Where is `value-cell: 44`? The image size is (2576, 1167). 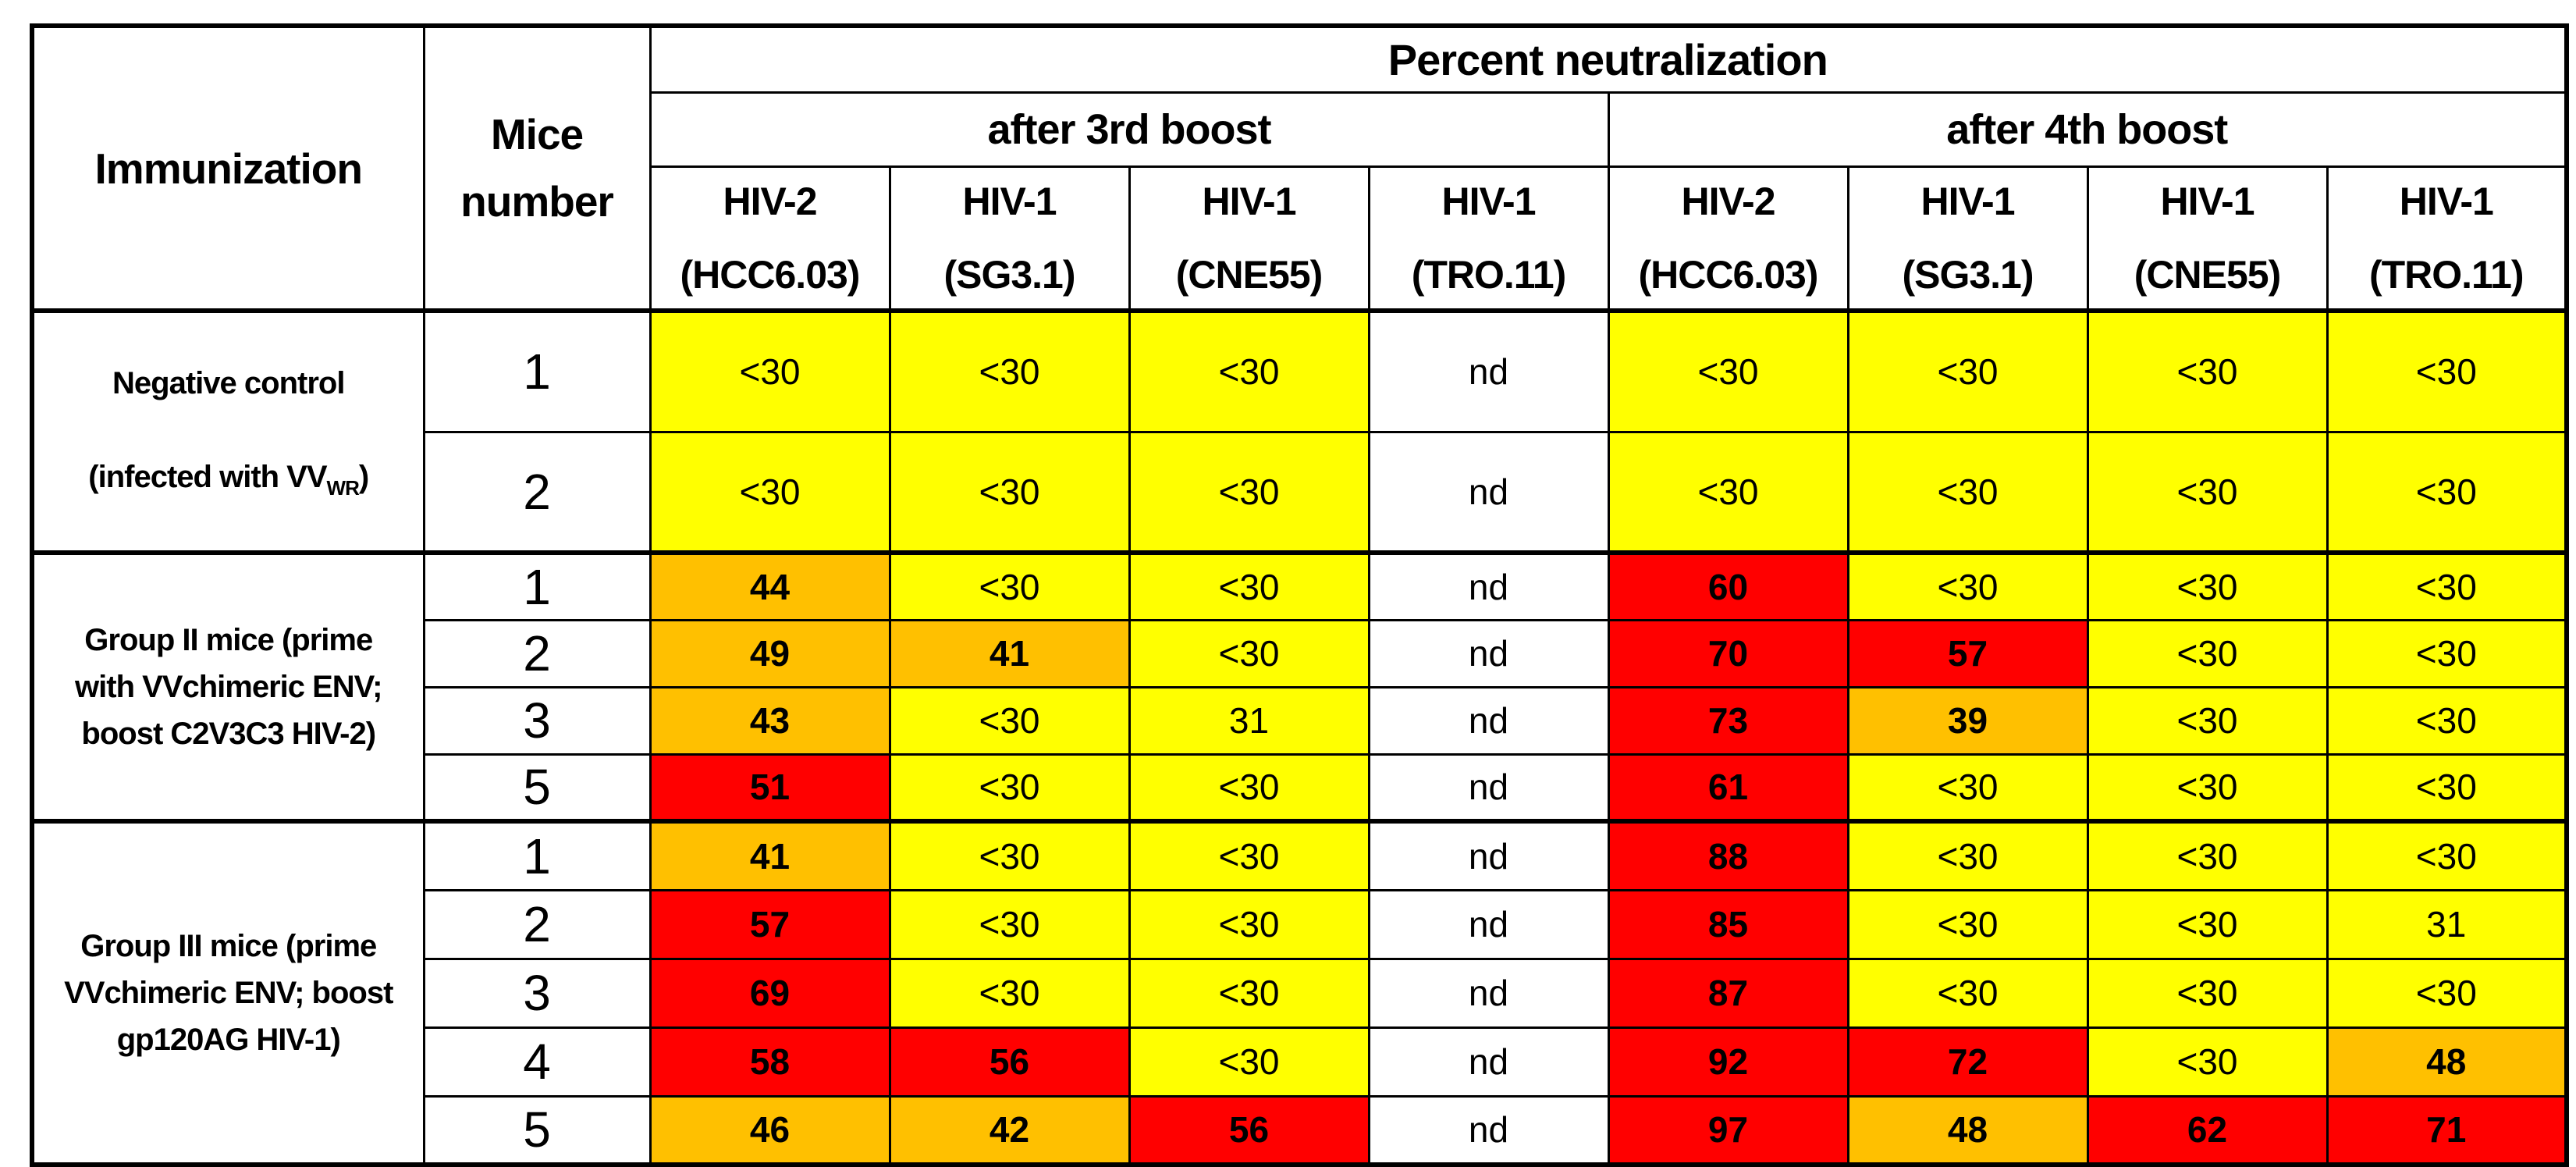
value-cell: 44 is located at coordinates (769, 585).